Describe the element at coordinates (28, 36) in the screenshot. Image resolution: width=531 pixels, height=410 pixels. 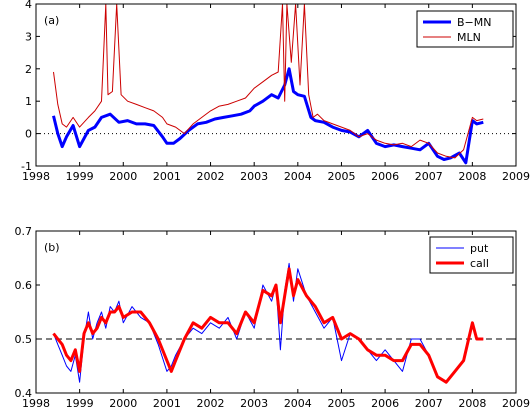
I see `y-tick-label: 3` at that location.